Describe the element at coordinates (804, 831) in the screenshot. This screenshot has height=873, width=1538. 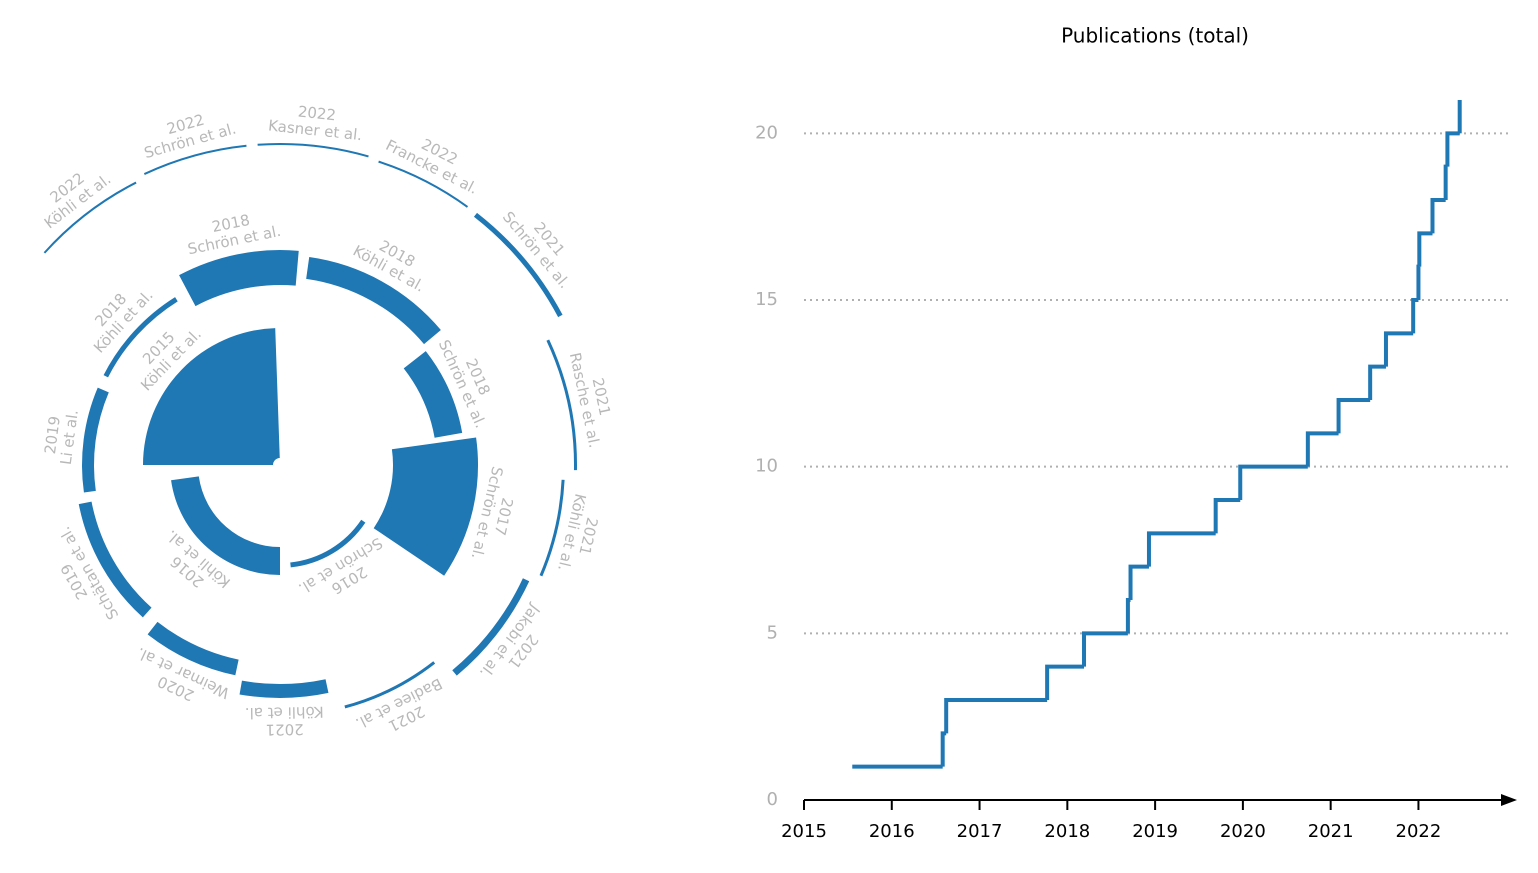
I see `x-tick-label: 2015` at that location.